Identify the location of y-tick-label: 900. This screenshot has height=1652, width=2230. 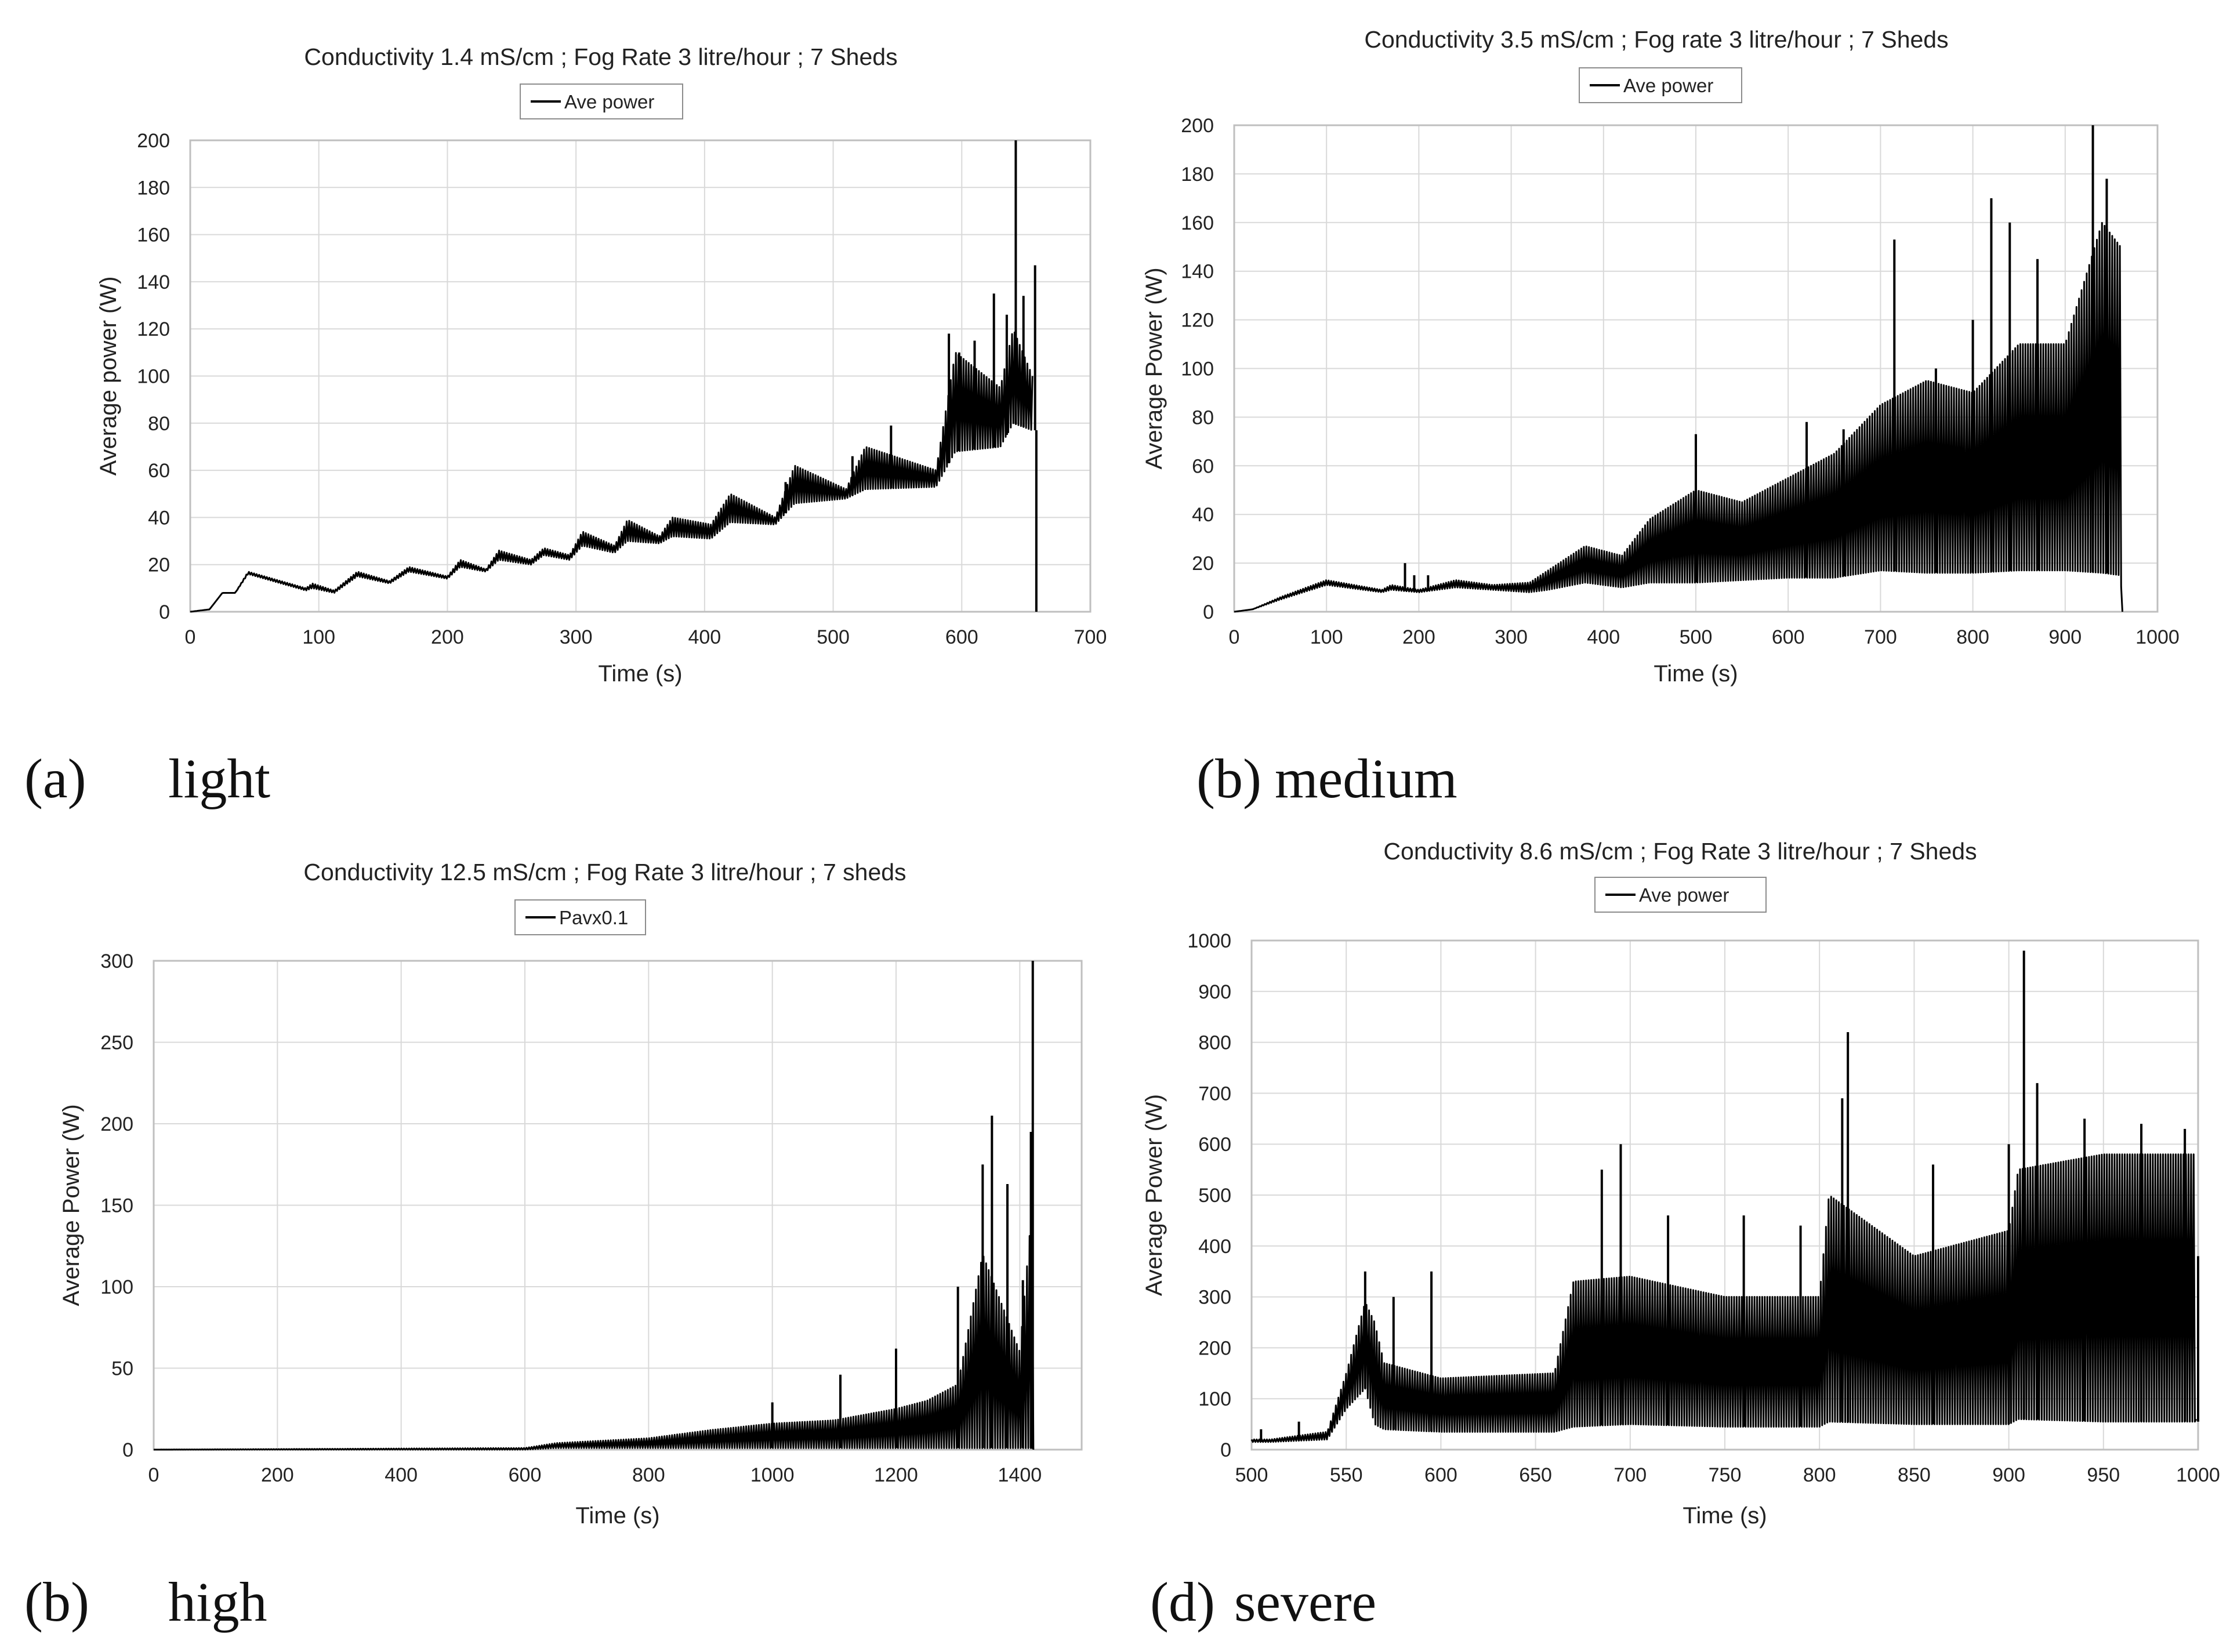
(1214, 992).